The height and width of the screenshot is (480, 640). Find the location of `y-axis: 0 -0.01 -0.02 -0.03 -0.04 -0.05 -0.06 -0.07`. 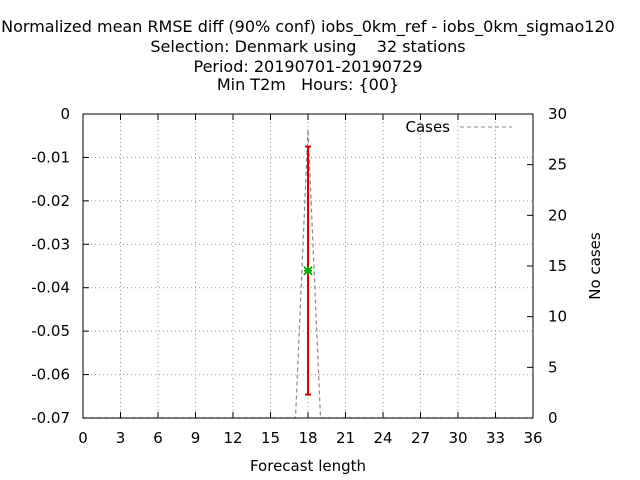

y-axis: 0 -0.01 -0.02 -0.03 -0.04 -0.05 -0.06 -0.07 is located at coordinates (60, 266).